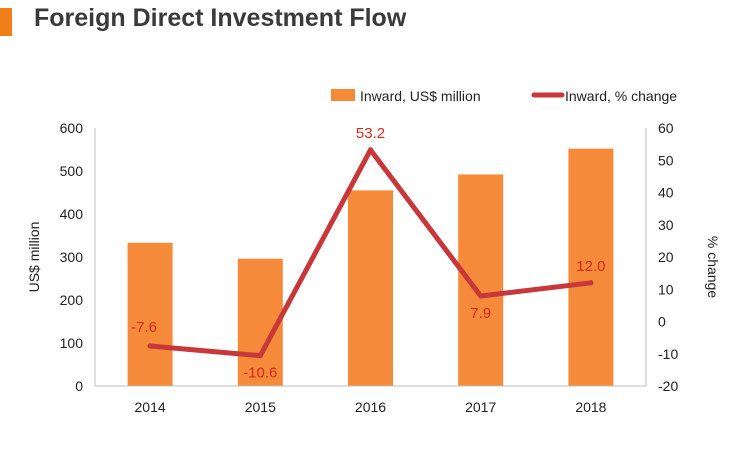  I want to click on bar-2018, so click(591, 267).